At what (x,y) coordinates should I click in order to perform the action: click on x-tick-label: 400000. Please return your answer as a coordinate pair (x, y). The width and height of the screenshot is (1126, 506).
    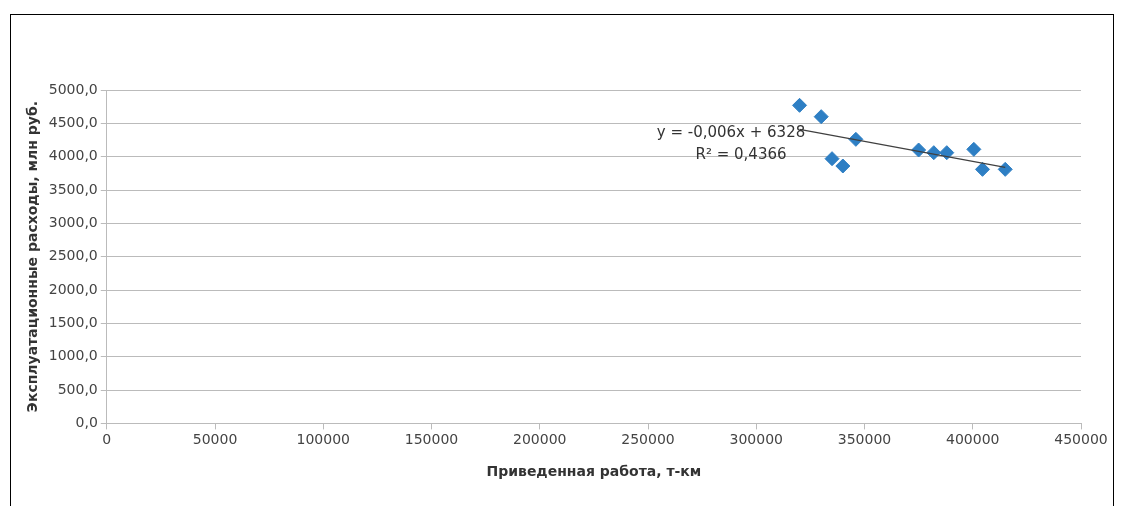
    Looking at the image, I should click on (973, 439).